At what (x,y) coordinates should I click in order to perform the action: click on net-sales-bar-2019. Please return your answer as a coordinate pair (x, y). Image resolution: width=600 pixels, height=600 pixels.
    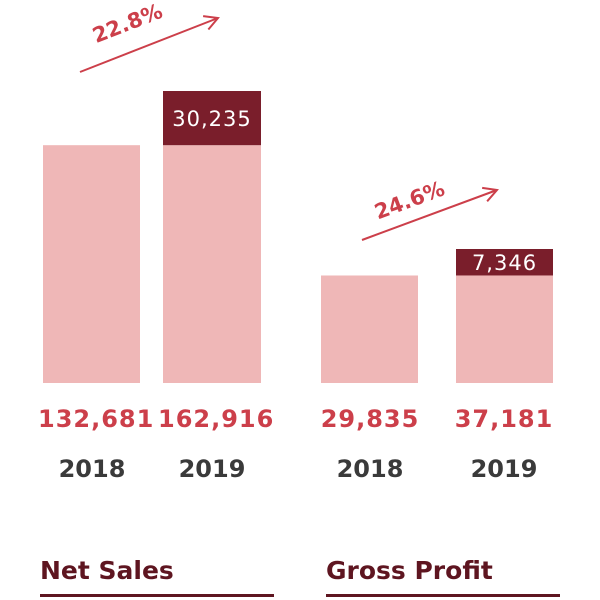
    Looking at the image, I should click on (212, 264).